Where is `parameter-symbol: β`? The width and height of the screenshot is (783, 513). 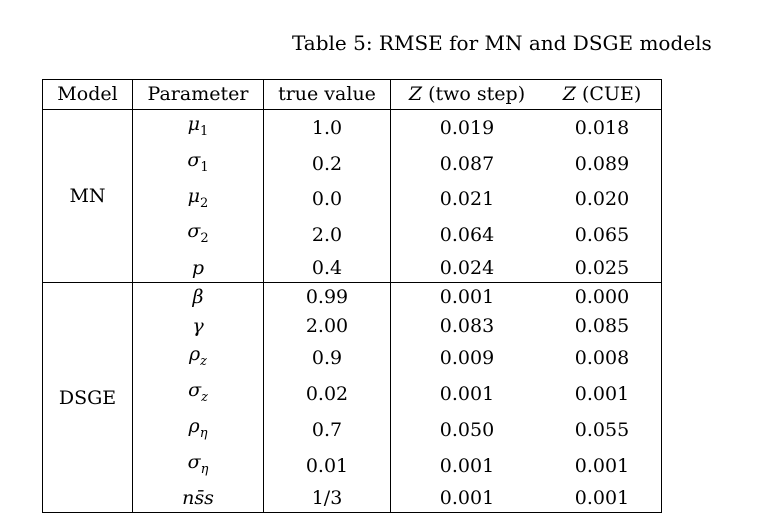 parameter-symbol: β is located at coordinates (198, 297).